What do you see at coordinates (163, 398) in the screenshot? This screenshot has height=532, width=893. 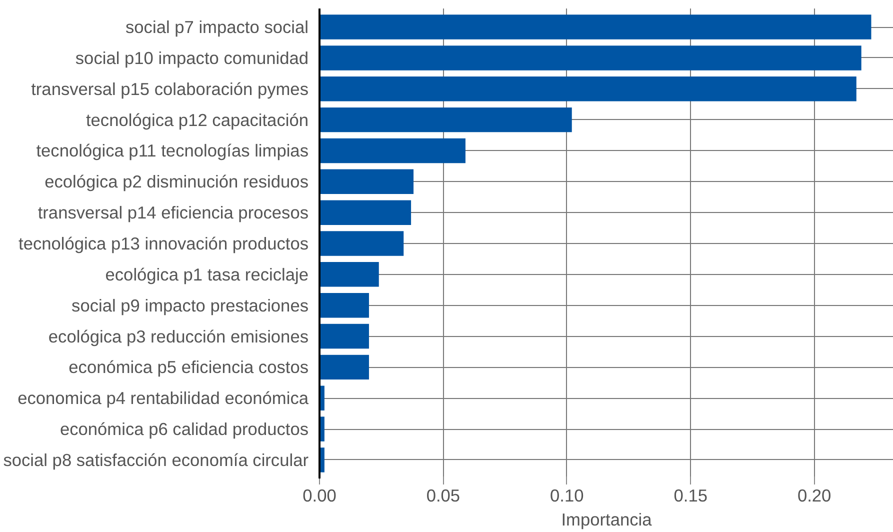 I see `y-tick-label: economica p4 rentabilidad económica` at bounding box center [163, 398].